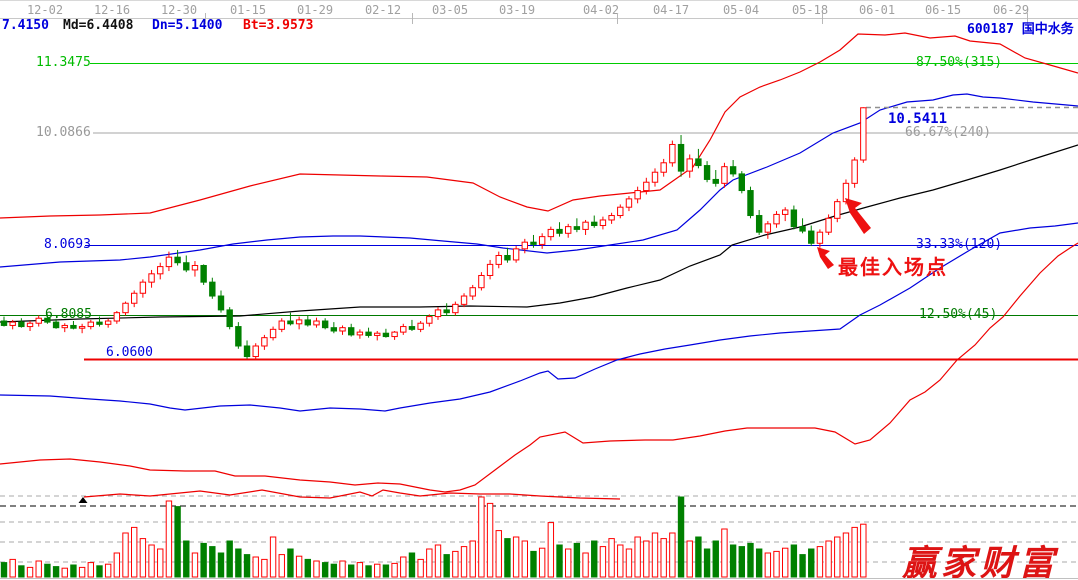 The width and height of the screenshot is (1078, 580). What do you see at coordinates (67, 244) in the screenshot?
I see `left-level-label-2: 8.0693` at bounding box center [67, 244].